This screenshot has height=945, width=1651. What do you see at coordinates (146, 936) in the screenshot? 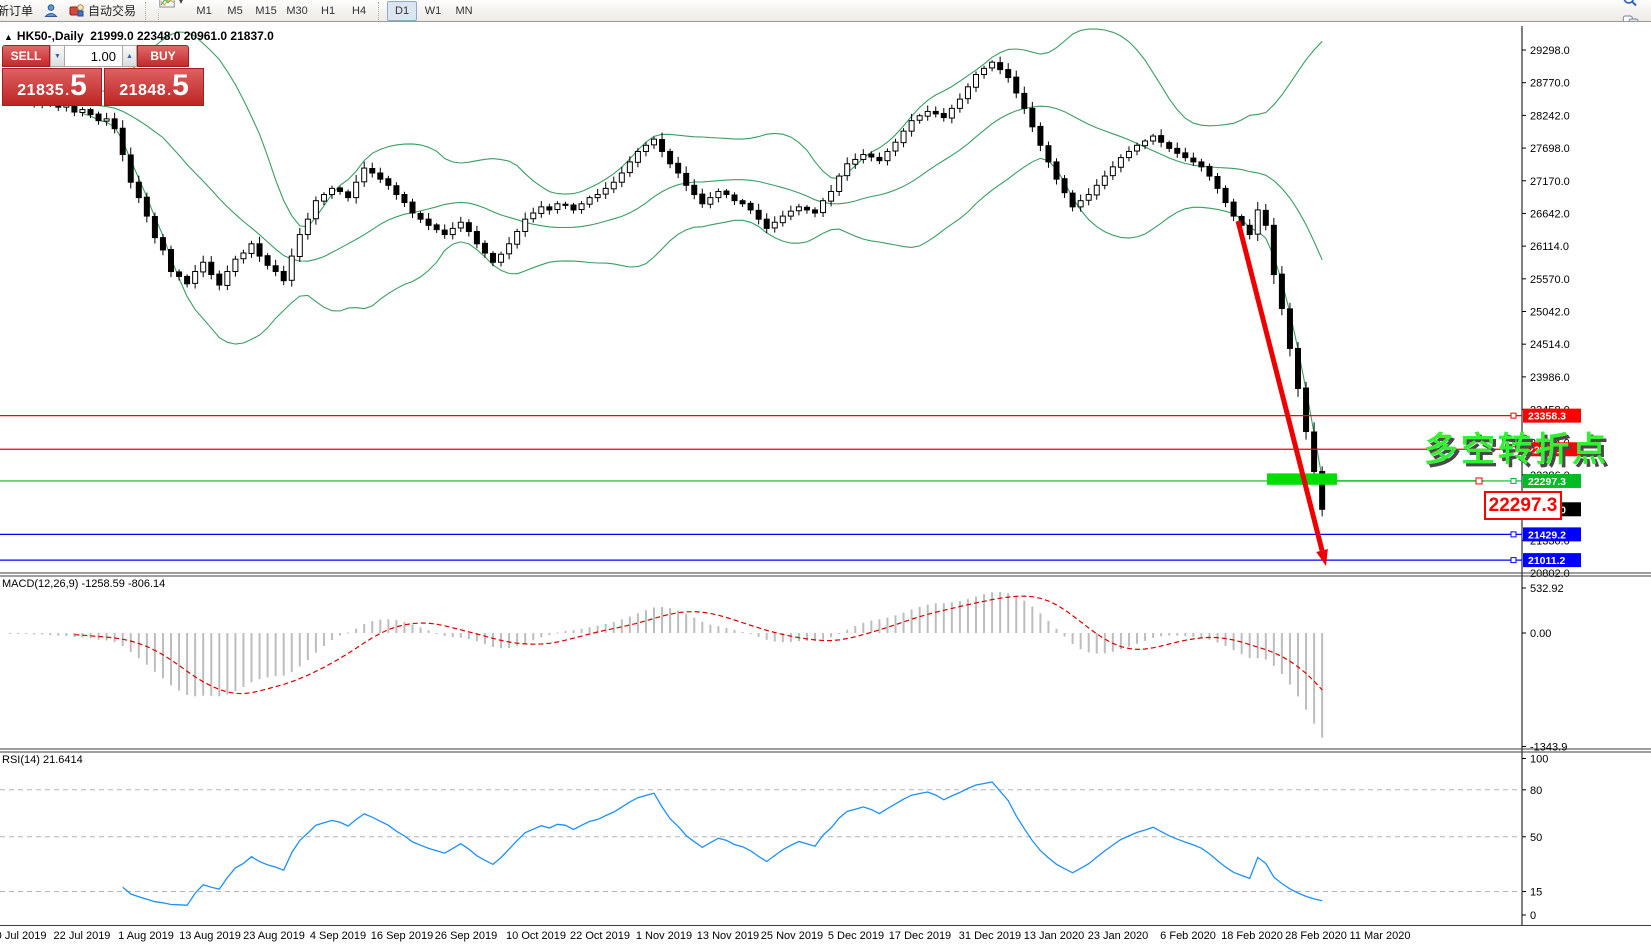
I see `svg-text: 1 Aug 2019` at bounding box center [146, 936].